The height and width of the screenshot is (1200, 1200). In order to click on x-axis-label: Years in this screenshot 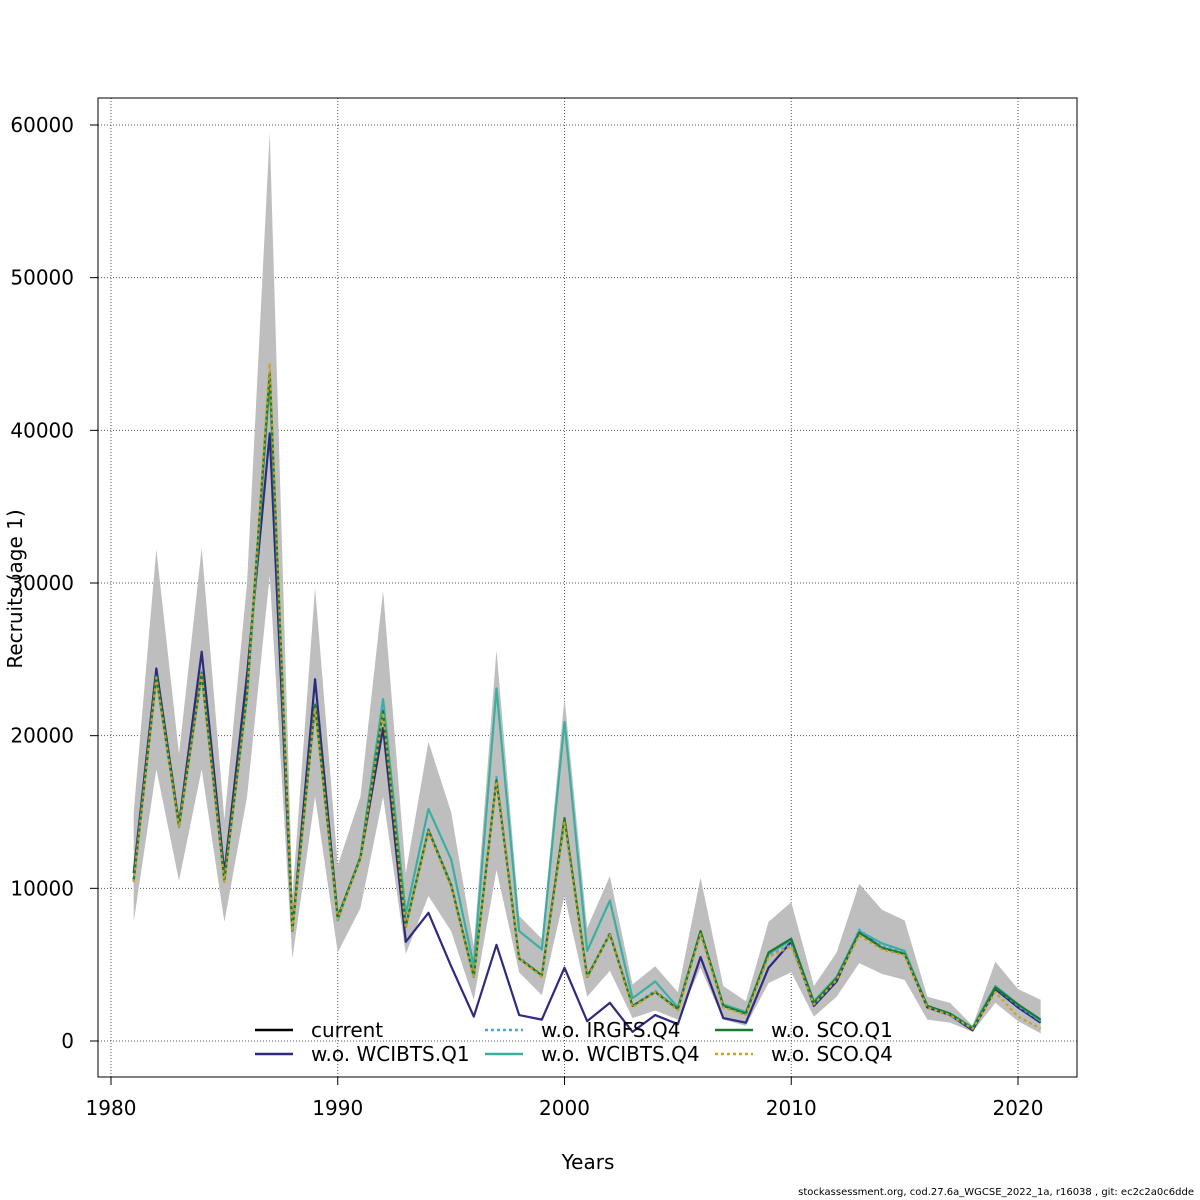, I will do `click(588, 1162)`.